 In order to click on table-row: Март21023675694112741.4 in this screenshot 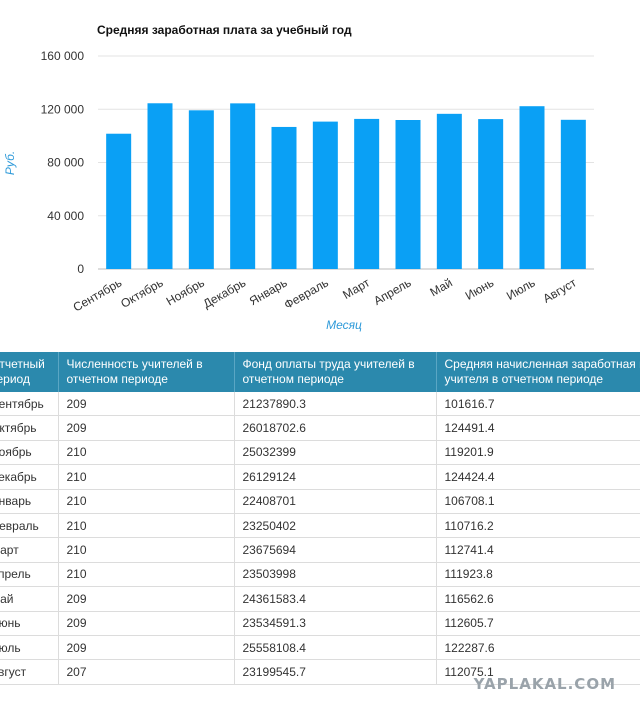, I will do `click(320, 550)`.